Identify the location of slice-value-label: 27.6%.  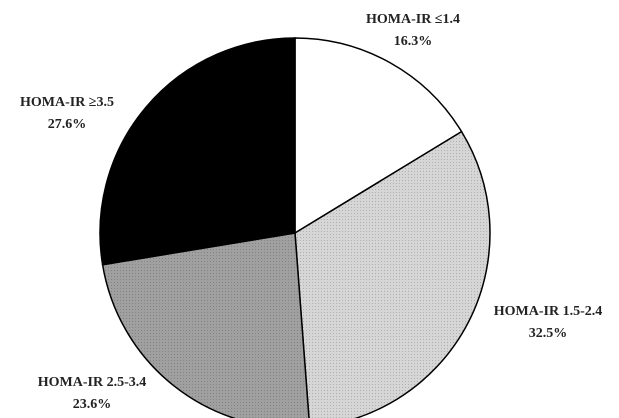
(67, 124).